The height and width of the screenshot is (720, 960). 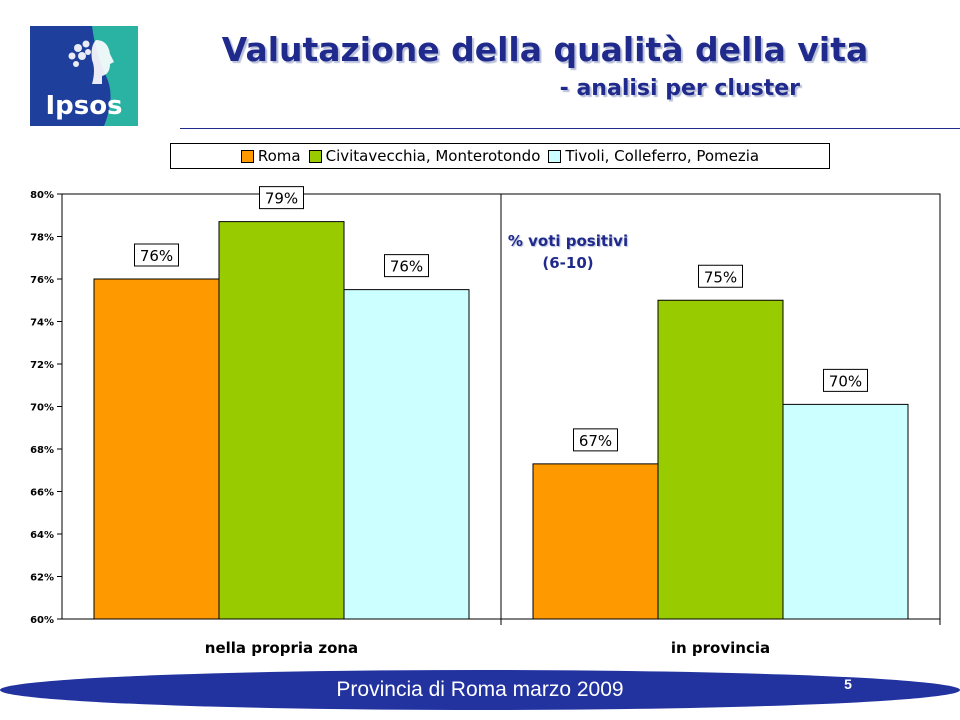 I want to click on page-number: 5, so click(x=848, y=684).